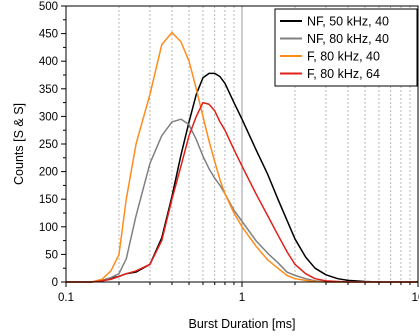 This screenshot has height=336, width=419. What do you see at coordinates (242, 324) in the screenshot?
I see `x-axis-label: Burst Duration [ms]` at bounding box center [242, 324].